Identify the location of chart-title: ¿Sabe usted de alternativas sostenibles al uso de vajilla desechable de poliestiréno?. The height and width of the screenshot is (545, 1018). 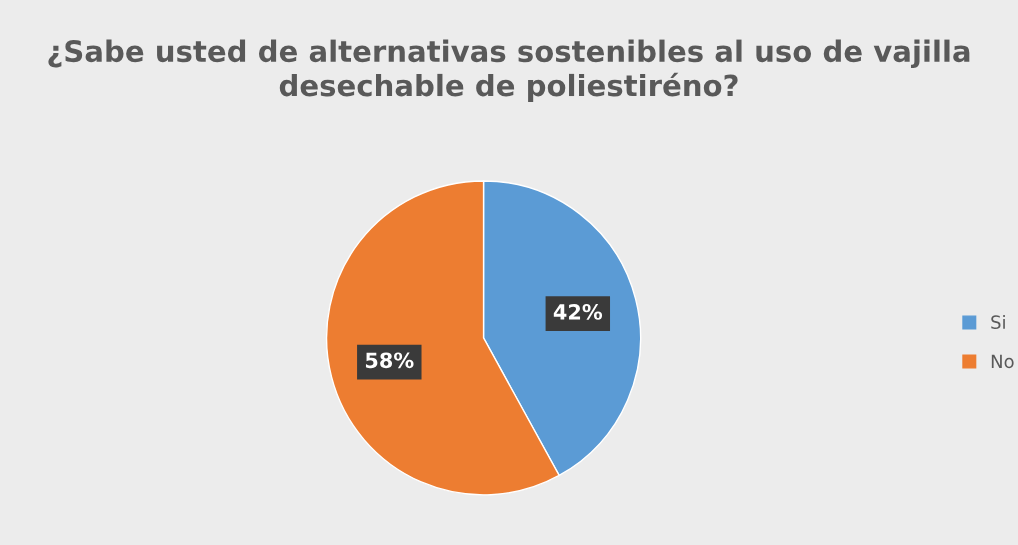
(509, 71).